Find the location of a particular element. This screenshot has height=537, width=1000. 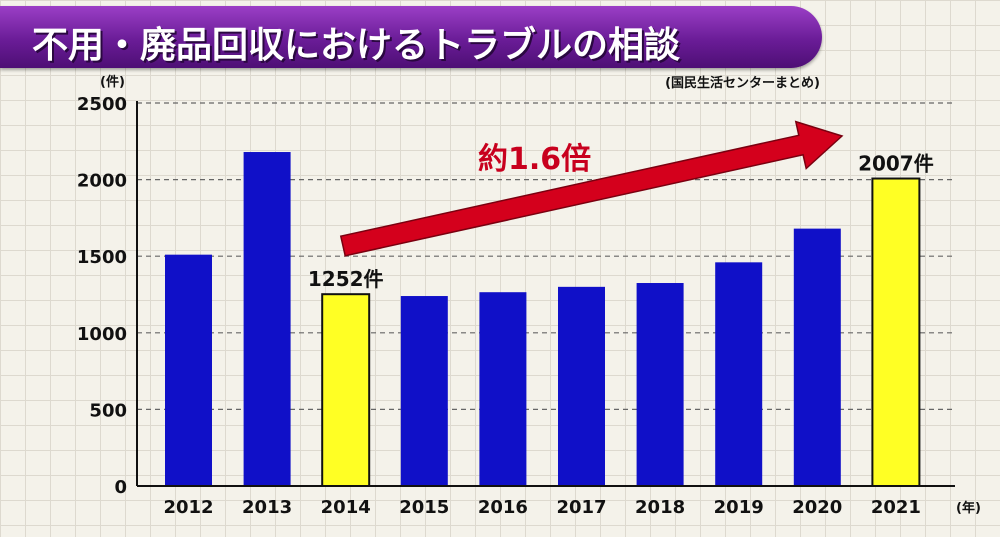

arrow-annotation: 約1.6倍 is located at coordinates (534, 159).